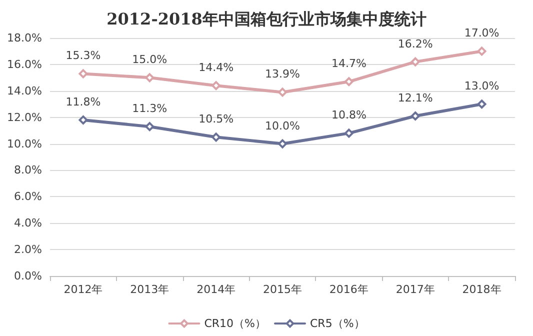 The image size is (533, 336). I want to click on y-tick-label: 6.0%, so click(28, 197).